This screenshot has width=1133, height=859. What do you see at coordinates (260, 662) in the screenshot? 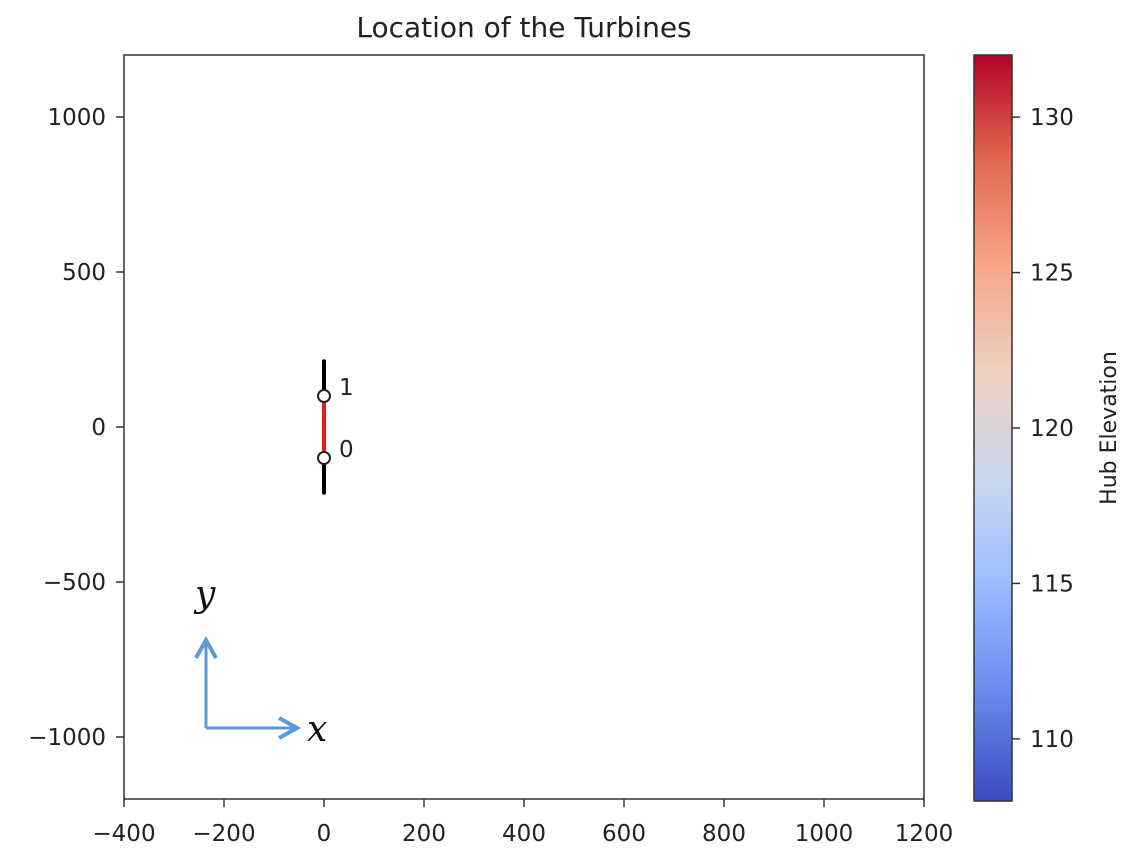
I see `axis-orientation-indicator: y x` at bounding box center [260, 662].